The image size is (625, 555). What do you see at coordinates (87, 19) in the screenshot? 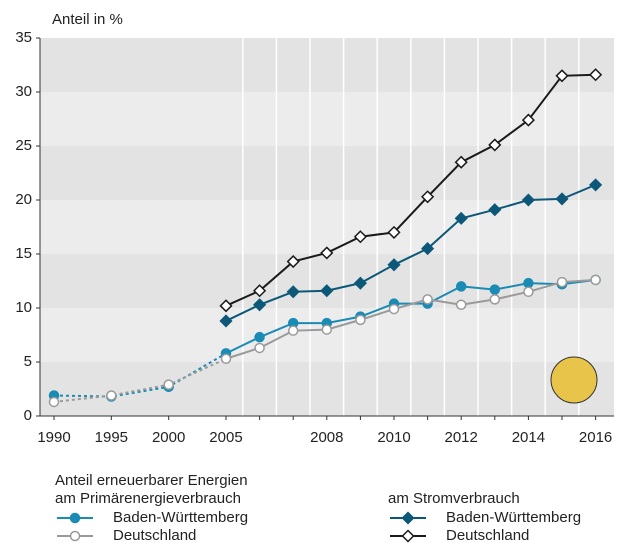
I see `y-axis-label: Anteil in %` at bounding box center [87, 19].